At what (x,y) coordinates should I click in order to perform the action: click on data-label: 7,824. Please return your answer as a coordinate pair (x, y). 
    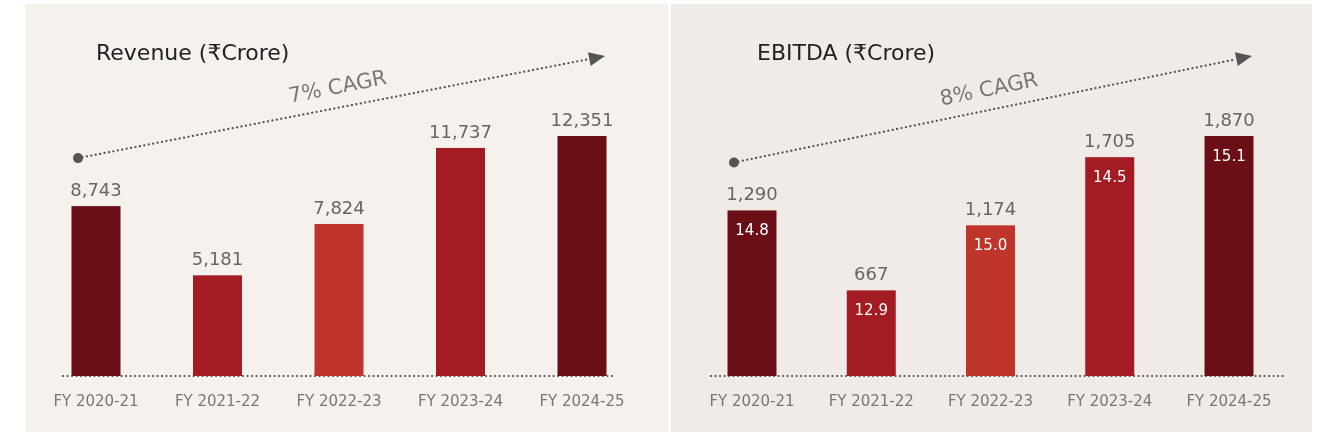
    Looking at the image, I should click on (339, 207).